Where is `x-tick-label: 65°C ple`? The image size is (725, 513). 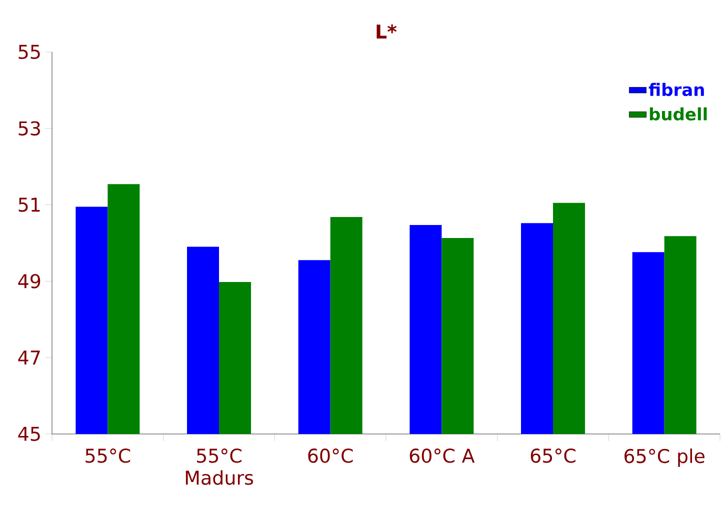 x-tick-label: 65°C ple is located at coordinates (664, 457).